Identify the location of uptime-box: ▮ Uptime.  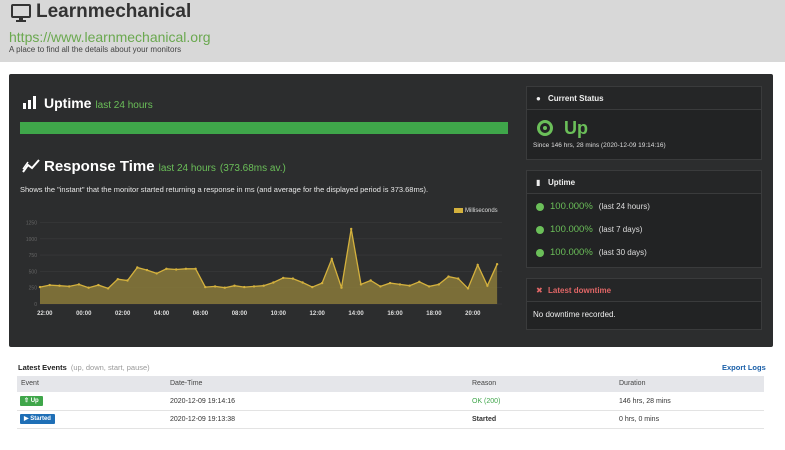
(644, 219).